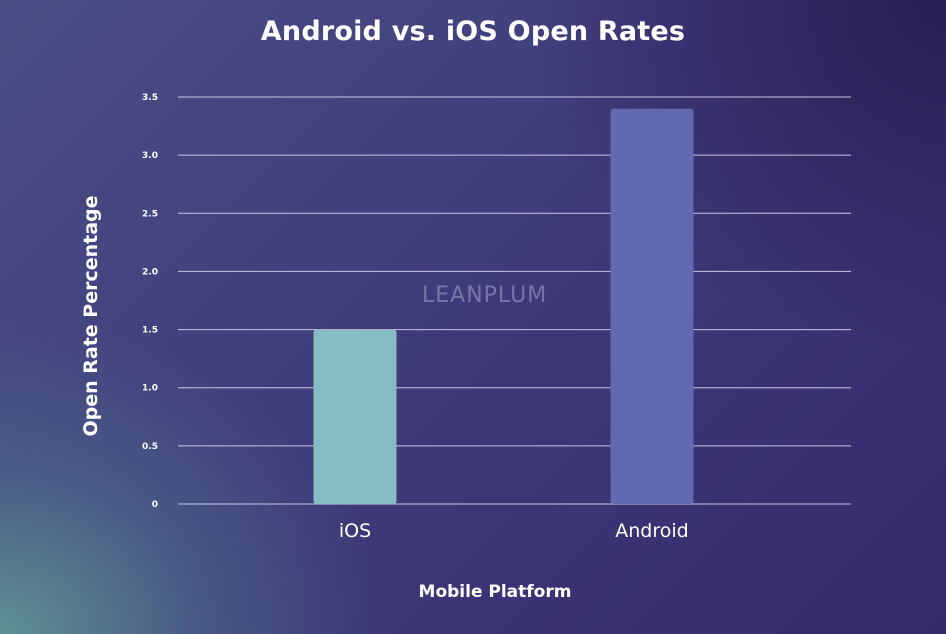 The height and width of the screenshot is (634, 946). What do you see at coordinates (150, 98) in the screenshot?
I see `y-tick-label: 3.5` at bounding box center [150, 98].